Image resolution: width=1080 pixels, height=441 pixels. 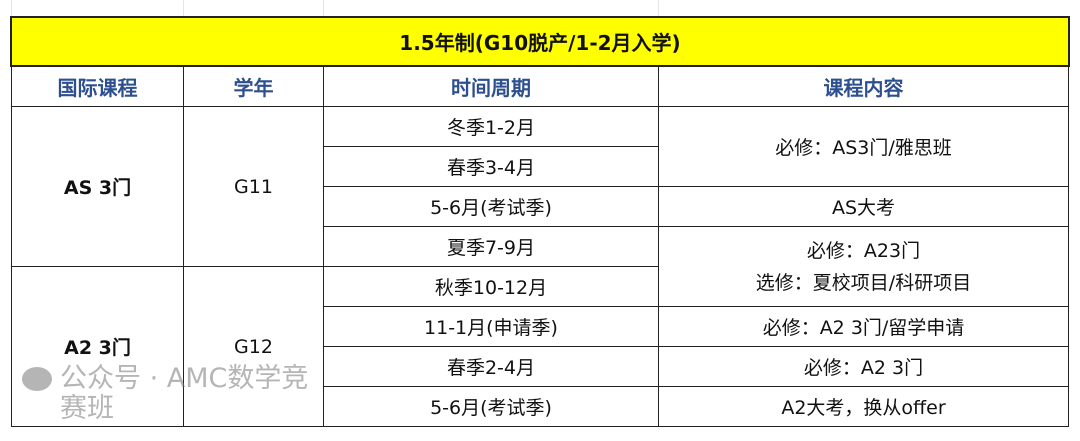 I want to click on period-cell: 春季3-4月, so click(x=491, y=166).